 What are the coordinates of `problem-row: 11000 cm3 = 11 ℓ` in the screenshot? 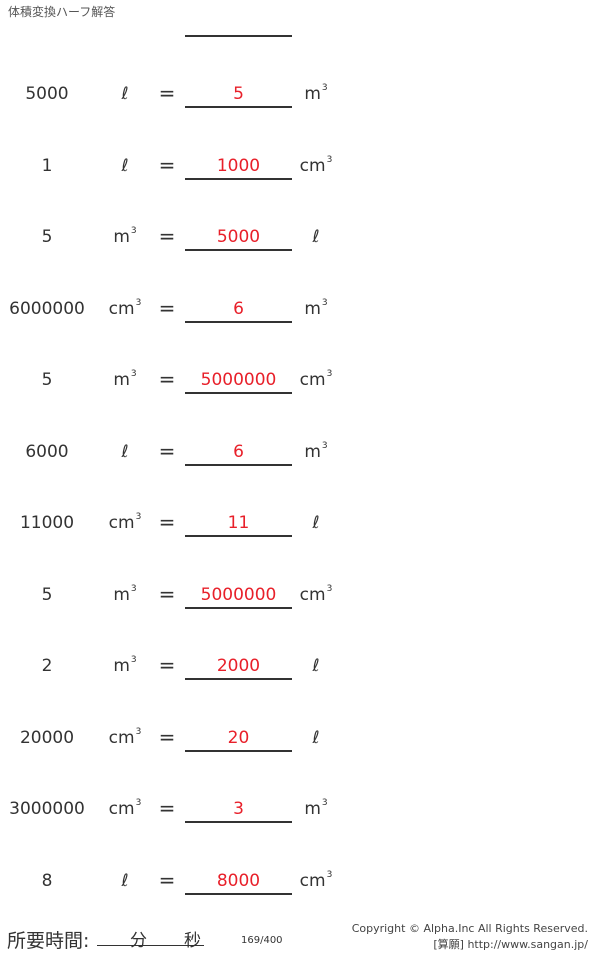 It's located at (300, 526).